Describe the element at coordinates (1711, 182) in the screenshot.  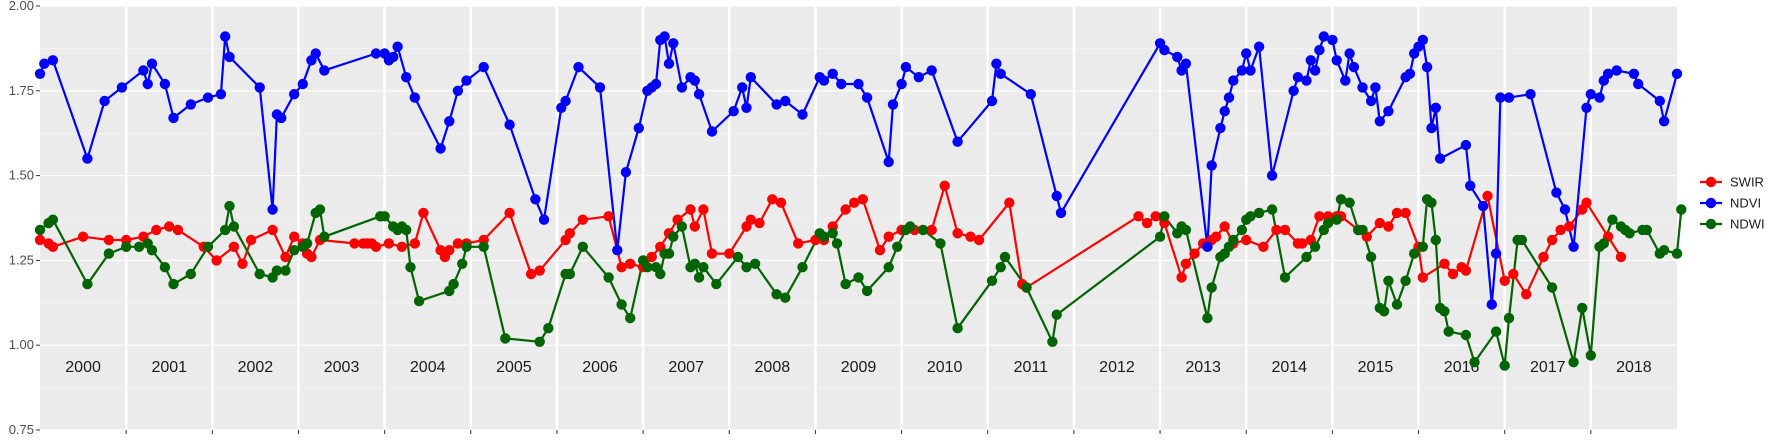
I see `legend-key-point` at that location.